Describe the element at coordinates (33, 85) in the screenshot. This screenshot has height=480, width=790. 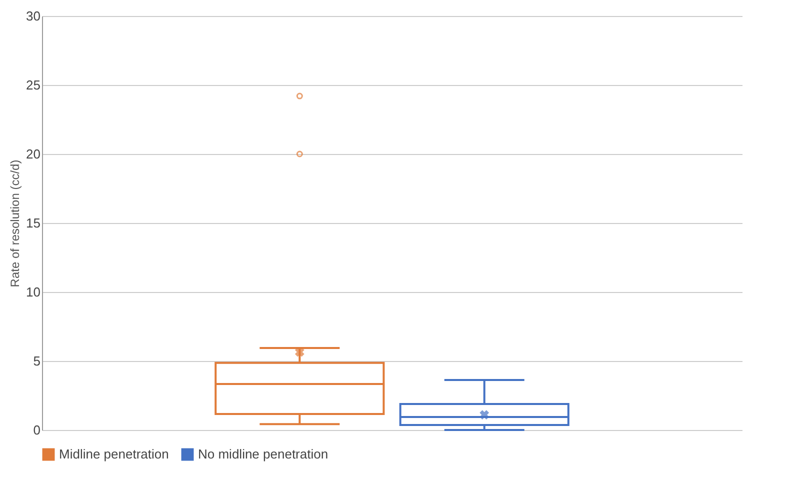
I see `y-tick-label: 25` at that location.